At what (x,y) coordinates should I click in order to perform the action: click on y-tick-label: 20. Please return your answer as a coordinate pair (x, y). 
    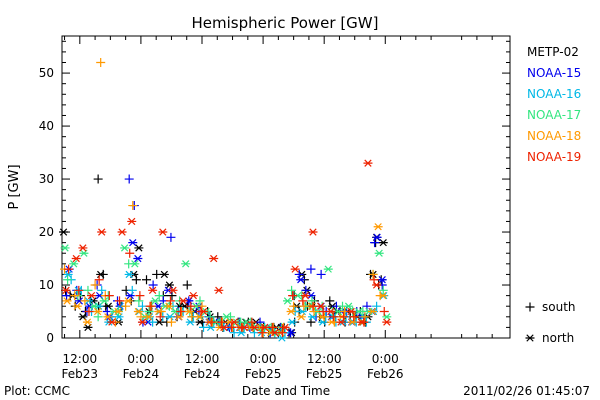
    Looking at the image, I should click on (46, 232).